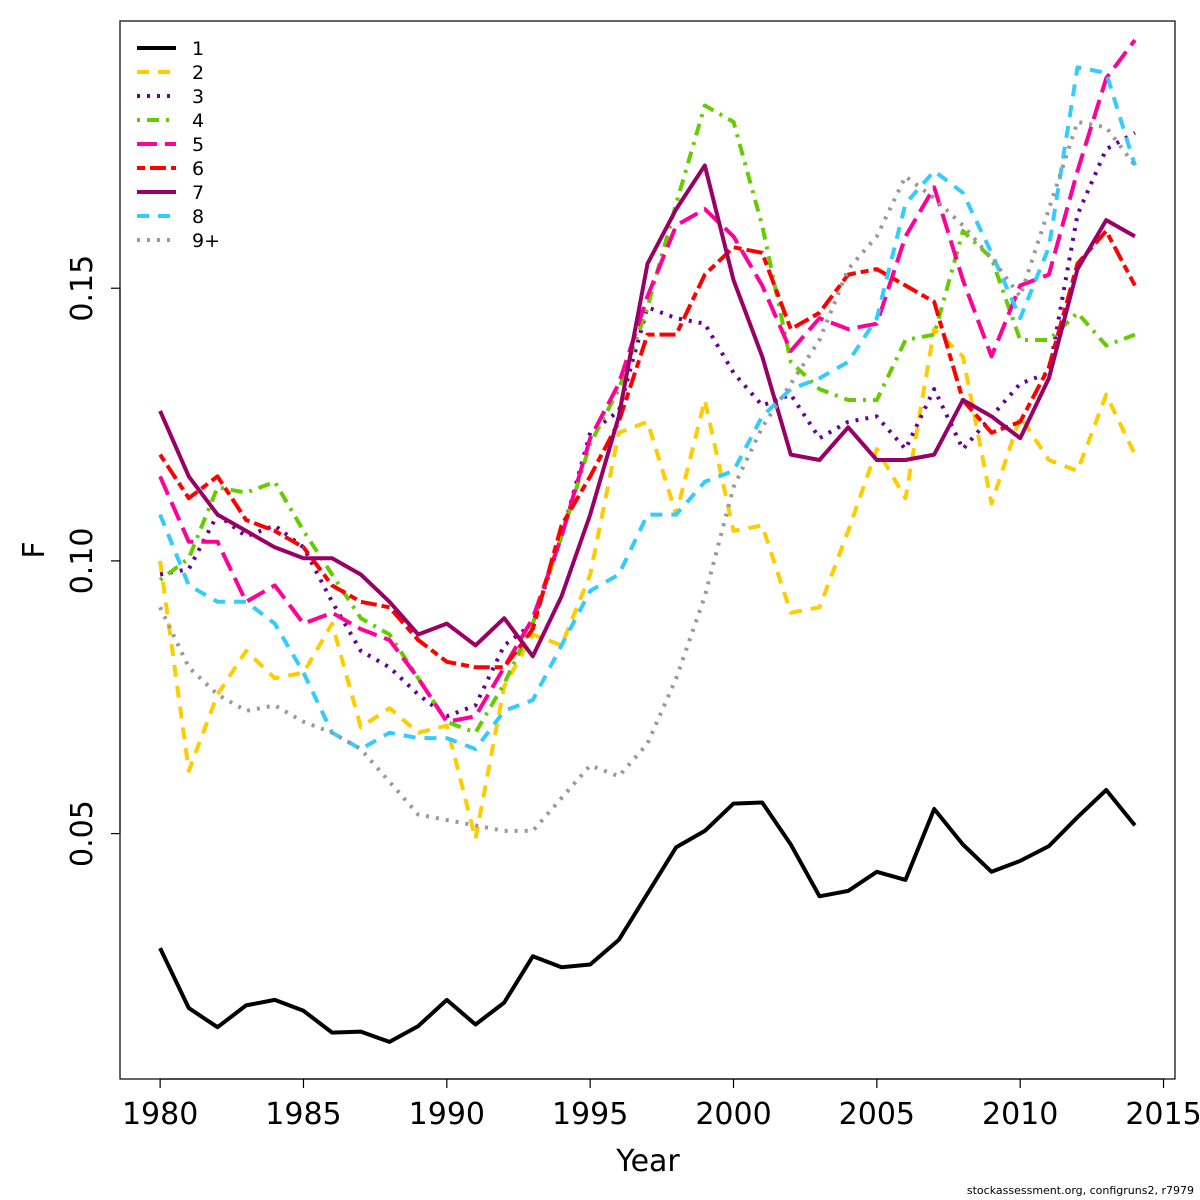  I want to click on legend-label: 8, so click(198, 217).